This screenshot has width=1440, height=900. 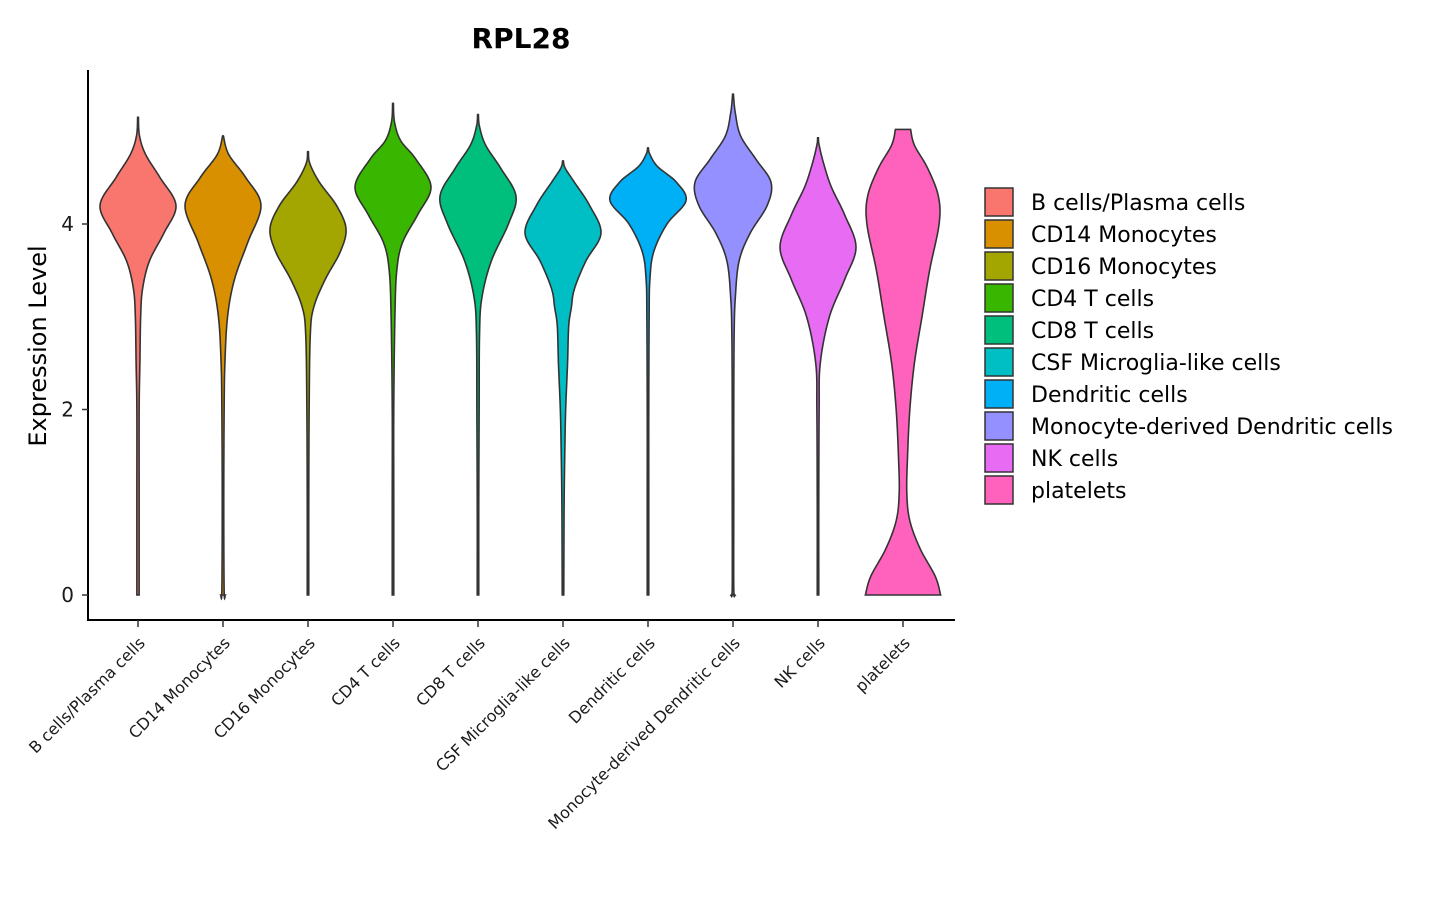 What do you see at coordinates (800, 662) in the screenshot?
I see `x-tick-label: NK cells` at bounding box center [800, 662].